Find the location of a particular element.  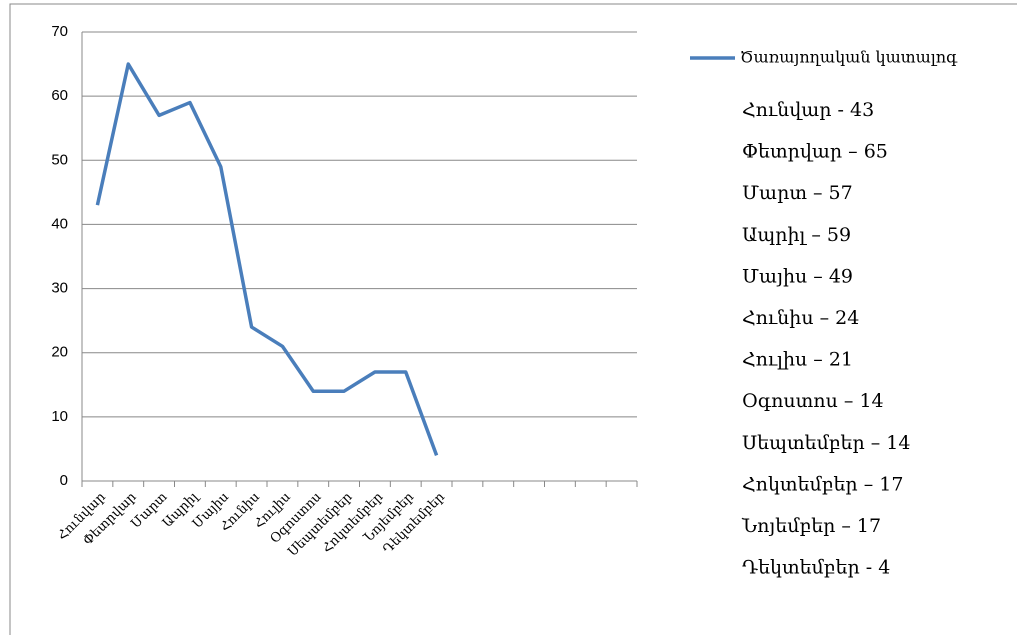

annotation: Հունիս – 24 is located at coordinates (800, 318).